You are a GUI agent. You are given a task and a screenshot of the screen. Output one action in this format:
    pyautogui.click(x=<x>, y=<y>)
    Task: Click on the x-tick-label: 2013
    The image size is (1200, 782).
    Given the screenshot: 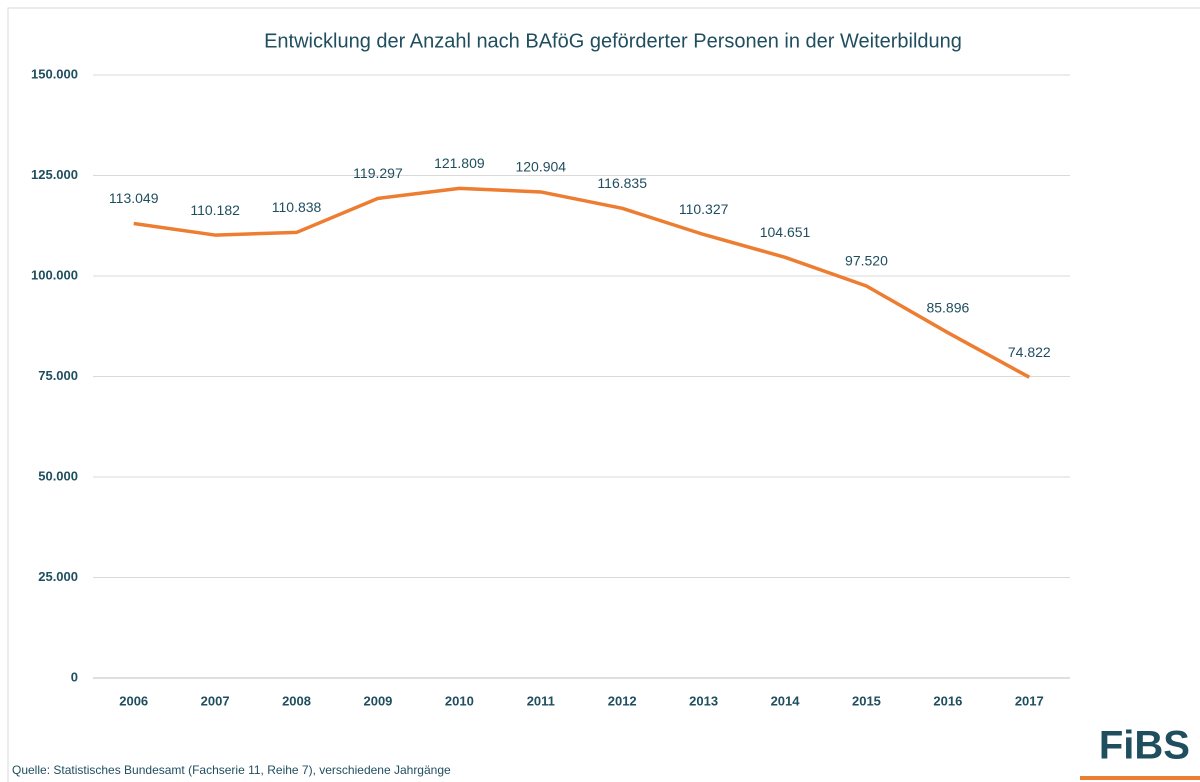 What is the action you would take?
    pyautogui.click(x=703, y=700)
    